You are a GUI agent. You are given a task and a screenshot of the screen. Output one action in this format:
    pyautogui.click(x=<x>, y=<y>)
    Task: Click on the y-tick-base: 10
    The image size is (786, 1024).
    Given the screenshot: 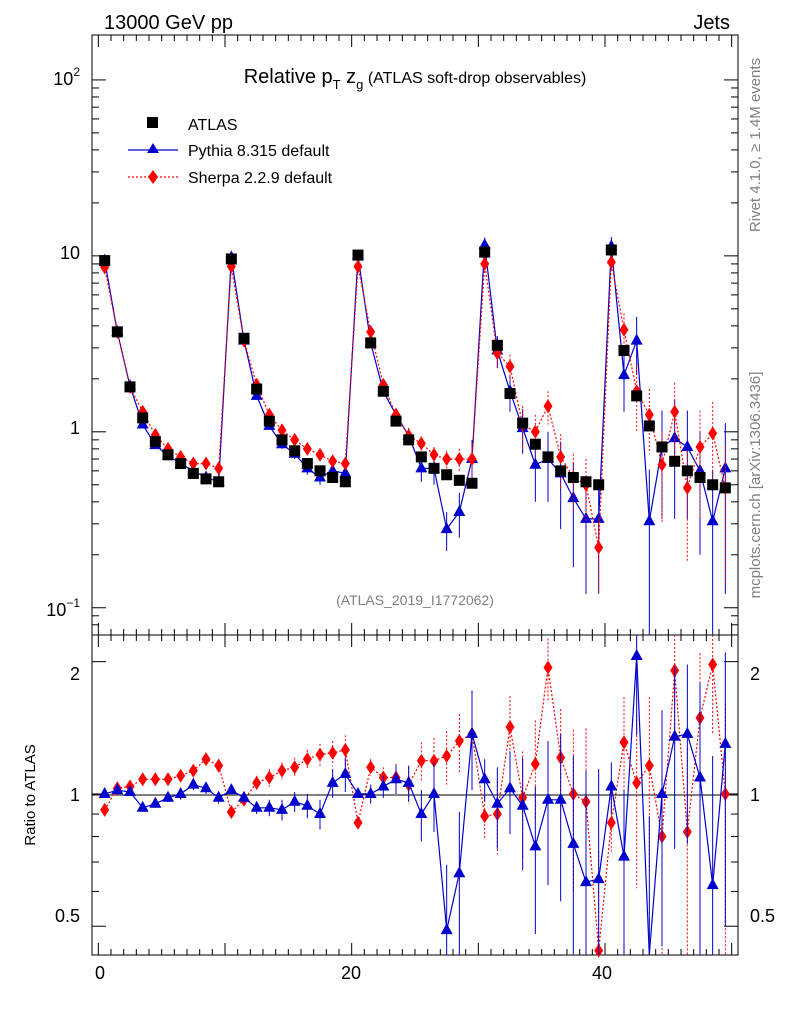 What is the action you would take?
    pyautogui.click(x=63, y=79)
    